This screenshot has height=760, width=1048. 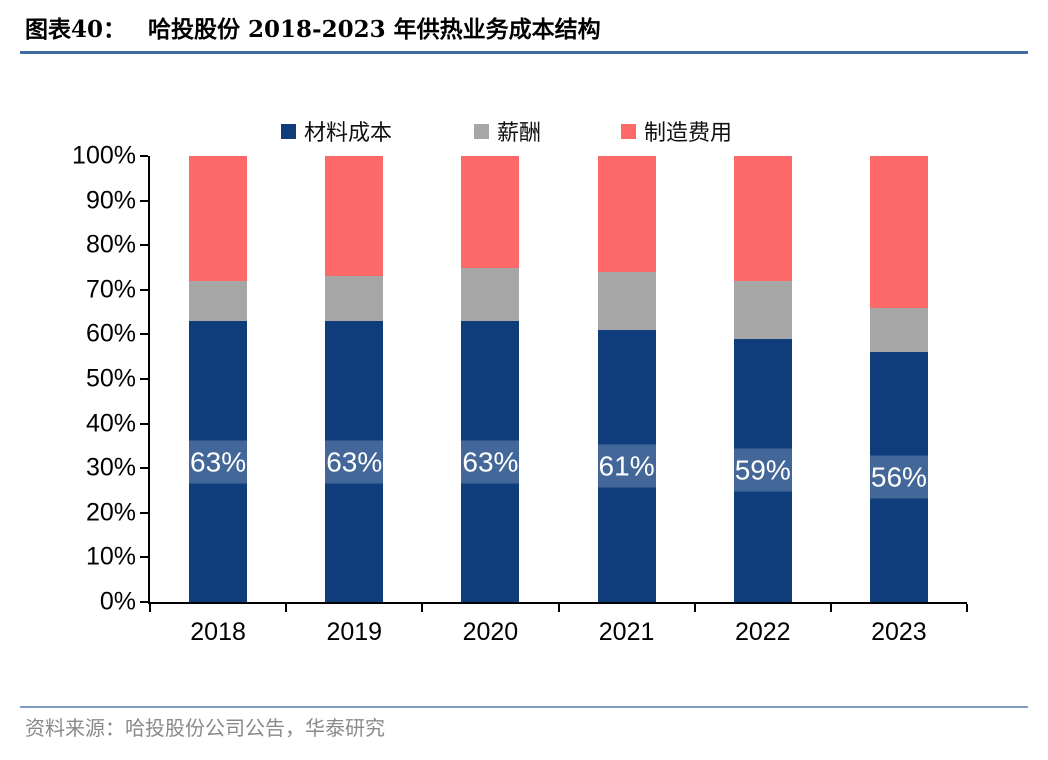 I want to click on x-axis-category-label: 2020, so click(x=490, y=632).